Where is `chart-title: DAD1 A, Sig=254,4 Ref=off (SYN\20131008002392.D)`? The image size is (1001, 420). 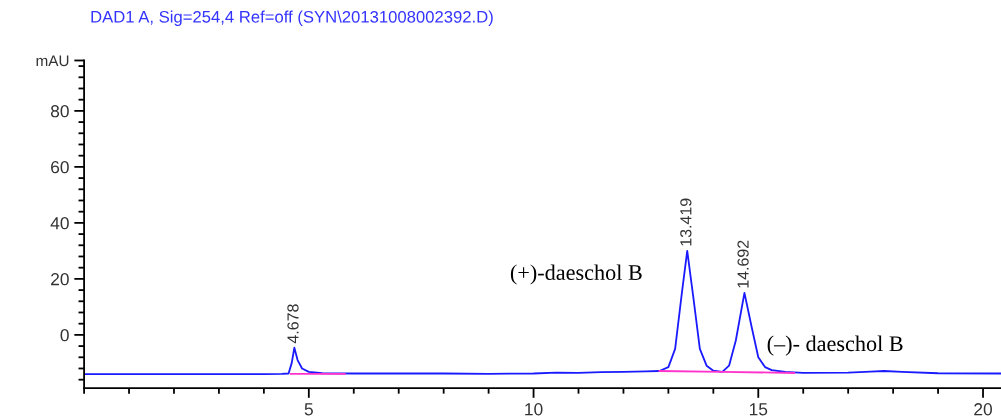
chart-title: DAD1 A, Sig=254,4 Ref=off (SYN\20131008002392.D) is located at coordinates (292, 18).